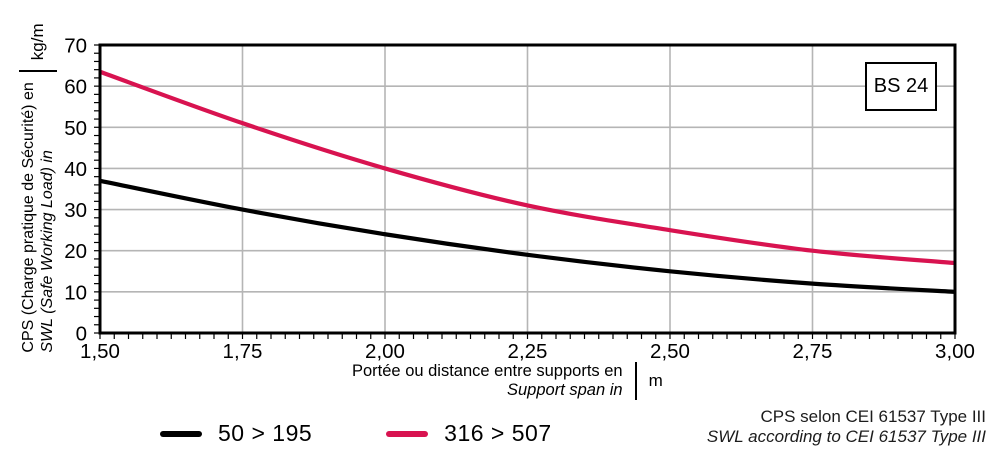 This screenshot has width=1000, height=467. What do you see at coordinates (385, 351) in the screenshot?
I see `x-tick-label: 2,00` at bounding box center [385, 351].